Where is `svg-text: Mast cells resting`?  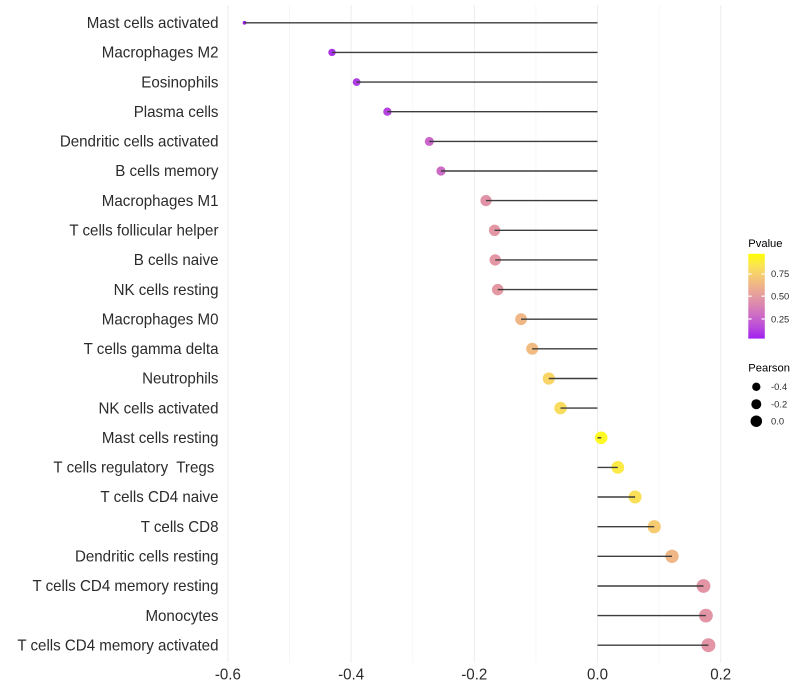
svg-text: Mast cells resting is located at coordinates (160, 438).